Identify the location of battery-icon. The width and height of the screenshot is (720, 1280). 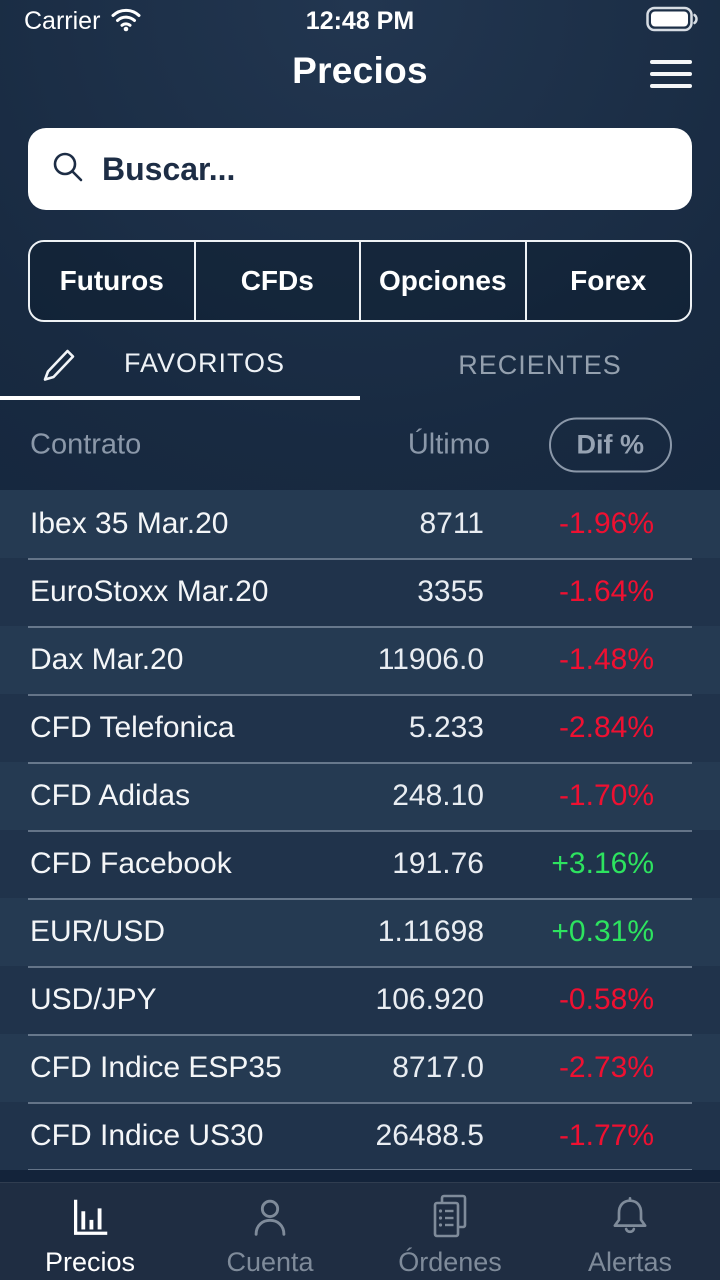
(673, 21).